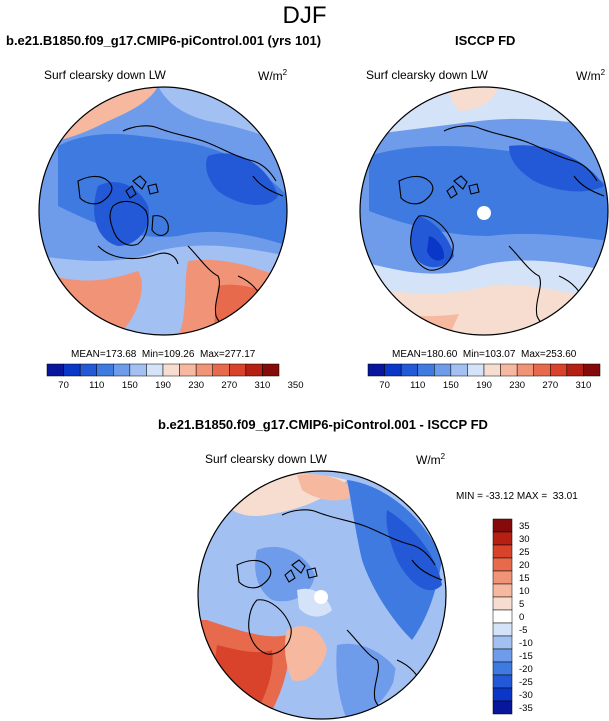 This screenshot has height=721, width=609. Describe the element at coordinates (474, 99) in the screenshot. I see `field-warm-top` at that location.